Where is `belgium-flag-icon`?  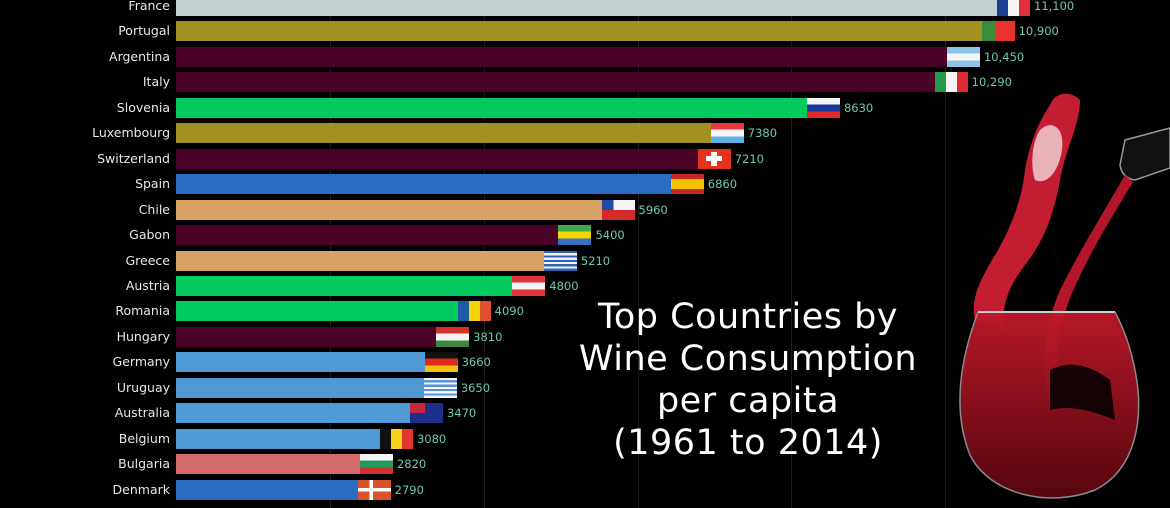 belgium-flag-icon is located at coordinates (396, 438).